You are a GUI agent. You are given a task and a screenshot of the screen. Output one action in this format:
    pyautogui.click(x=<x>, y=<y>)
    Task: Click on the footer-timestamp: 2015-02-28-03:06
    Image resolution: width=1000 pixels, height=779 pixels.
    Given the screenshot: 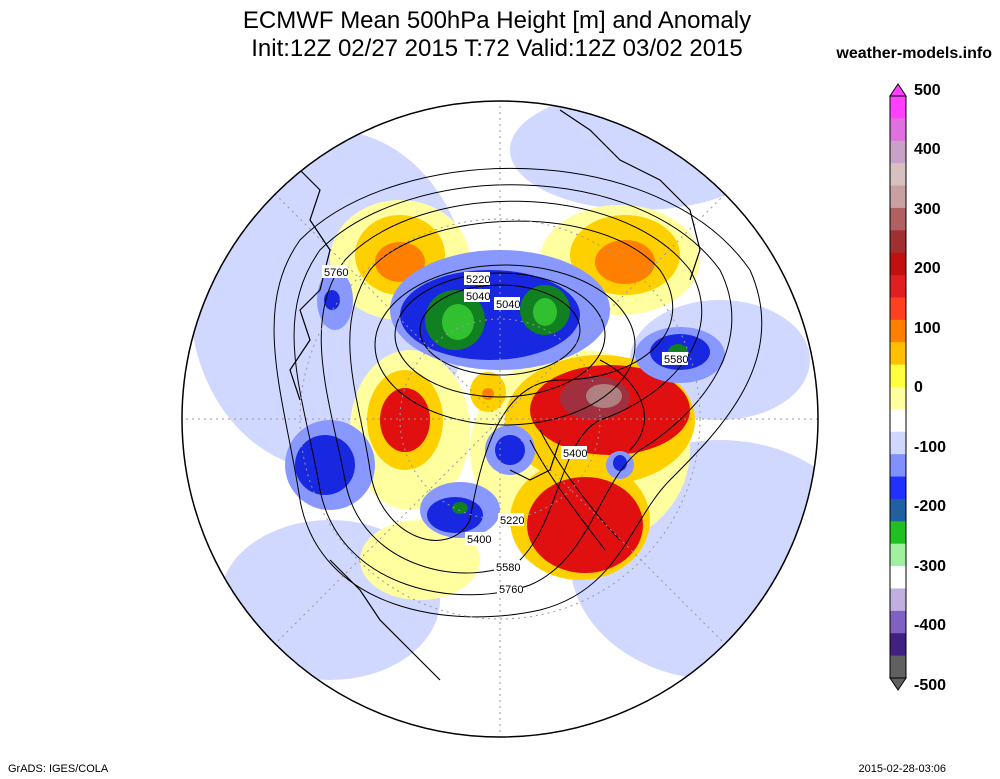 What is the action you would take?
    pyautogui.click(x=902, y=769)
    